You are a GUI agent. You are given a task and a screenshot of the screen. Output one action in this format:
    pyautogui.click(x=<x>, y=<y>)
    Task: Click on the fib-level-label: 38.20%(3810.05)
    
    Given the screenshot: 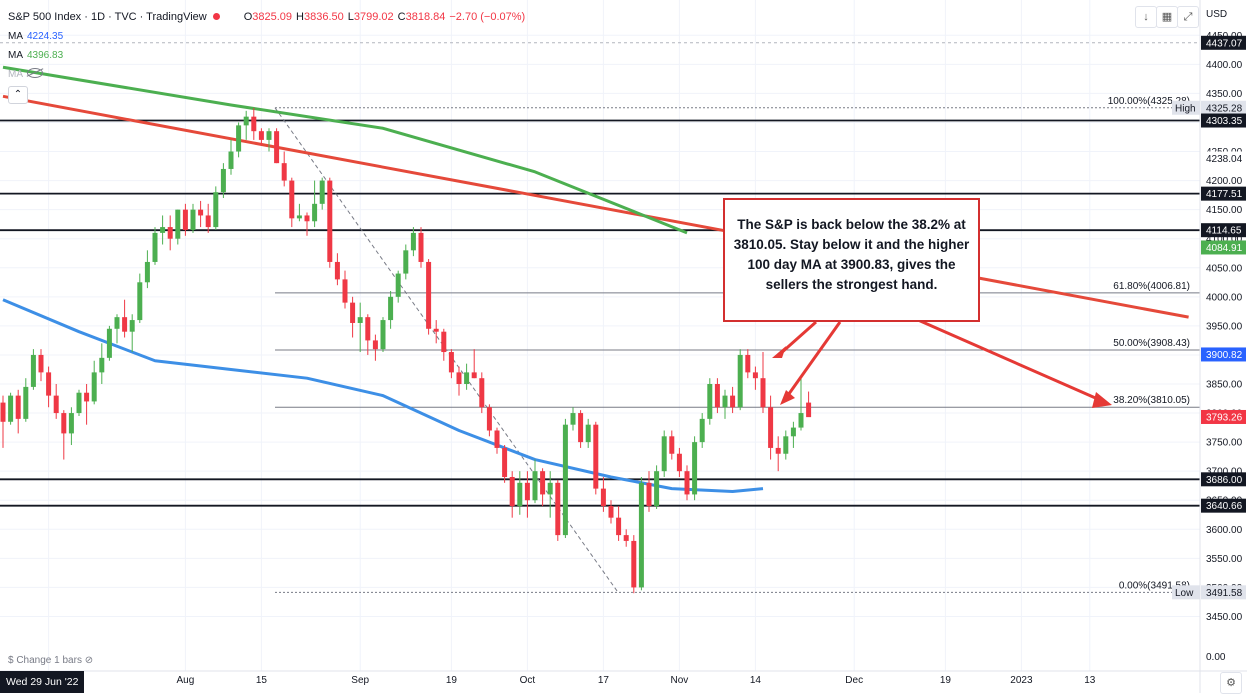 What is the action you would take?
    pyautogui.click(x=1151, y=400)
    